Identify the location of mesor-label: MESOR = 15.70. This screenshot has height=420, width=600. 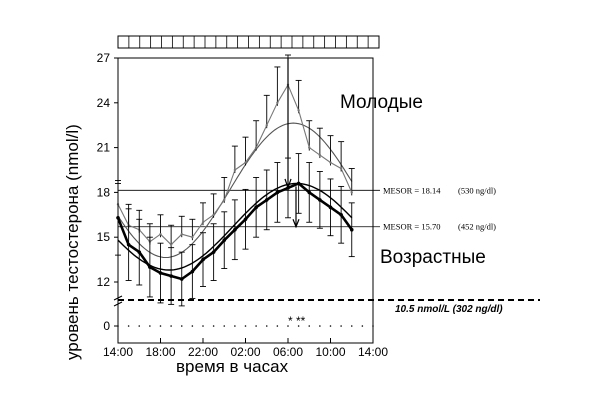
(411, 227).